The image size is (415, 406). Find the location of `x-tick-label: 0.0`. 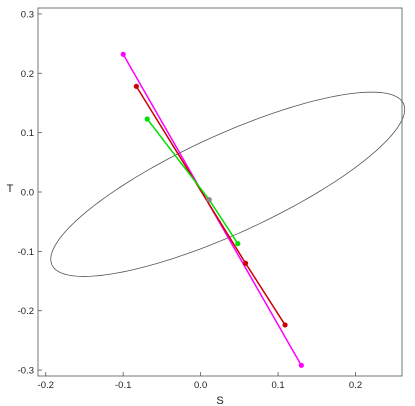

x-tick-label: 0.0 is located at coordinates (200, 385).